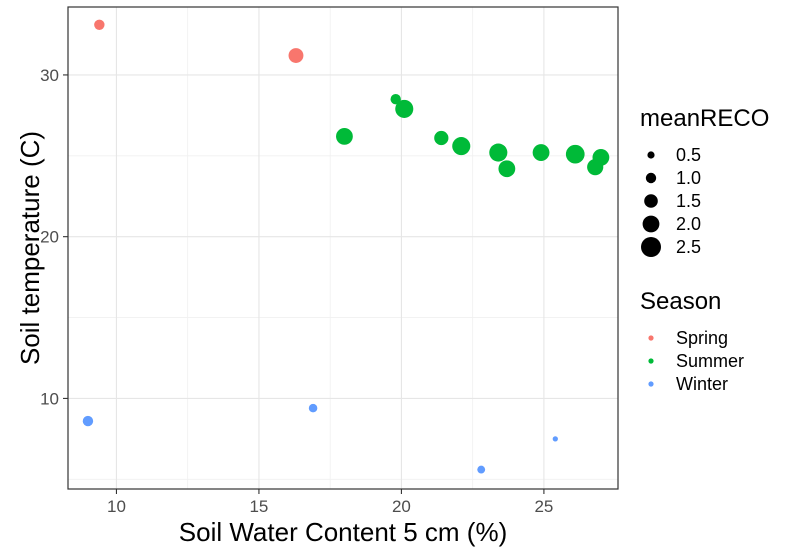 Image resolution: width=801 pixels, height=553 pixels. Describe the element at coordinates (651, 338) in the screenshot. I see `color-legend-key-spring` at that location.